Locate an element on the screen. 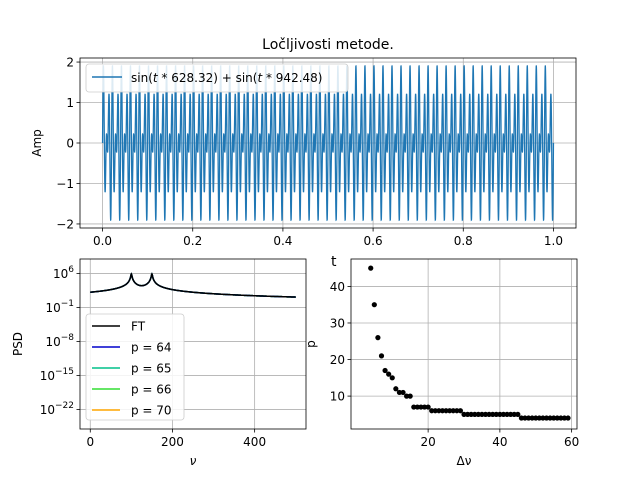 Image resolution: width=640 pixels, height=480 pixels. psd-y-tick-label: 10⁶ is located at coordinates (63, 273).